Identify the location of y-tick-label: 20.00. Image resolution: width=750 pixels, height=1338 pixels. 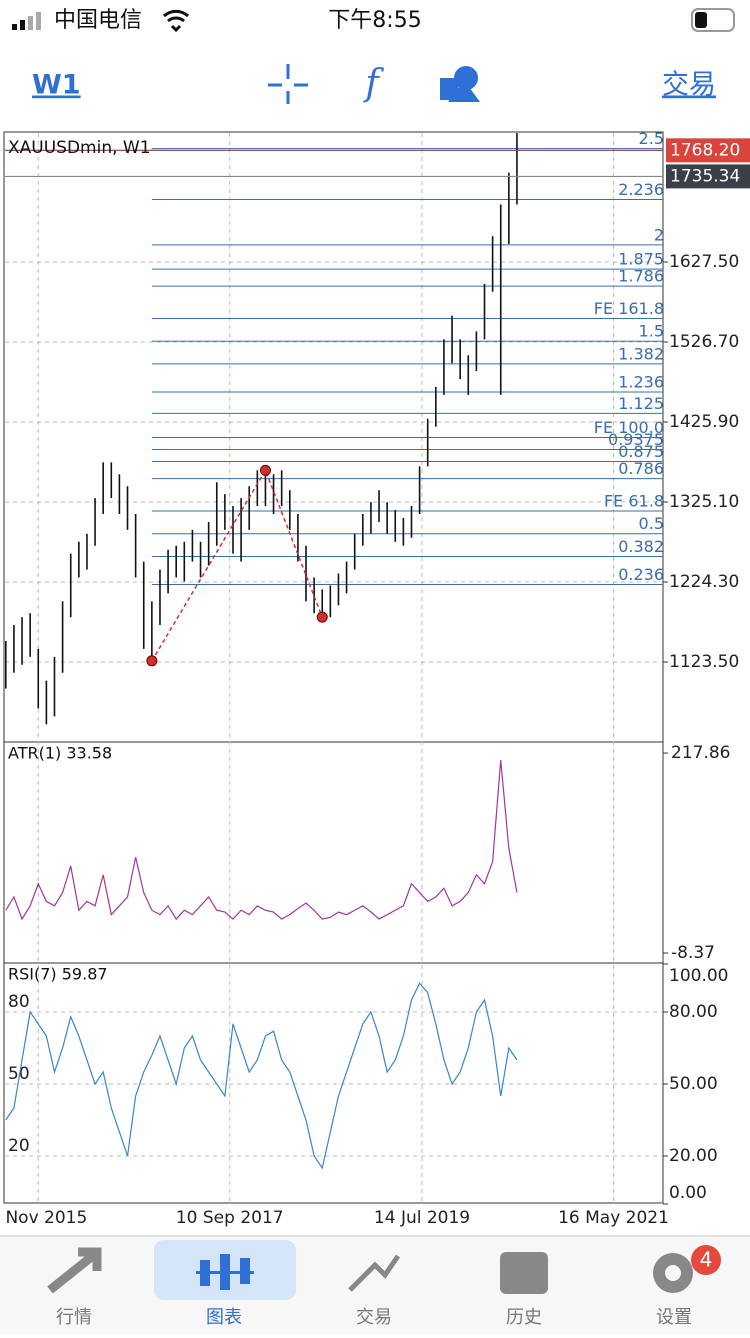
(693, 1156).